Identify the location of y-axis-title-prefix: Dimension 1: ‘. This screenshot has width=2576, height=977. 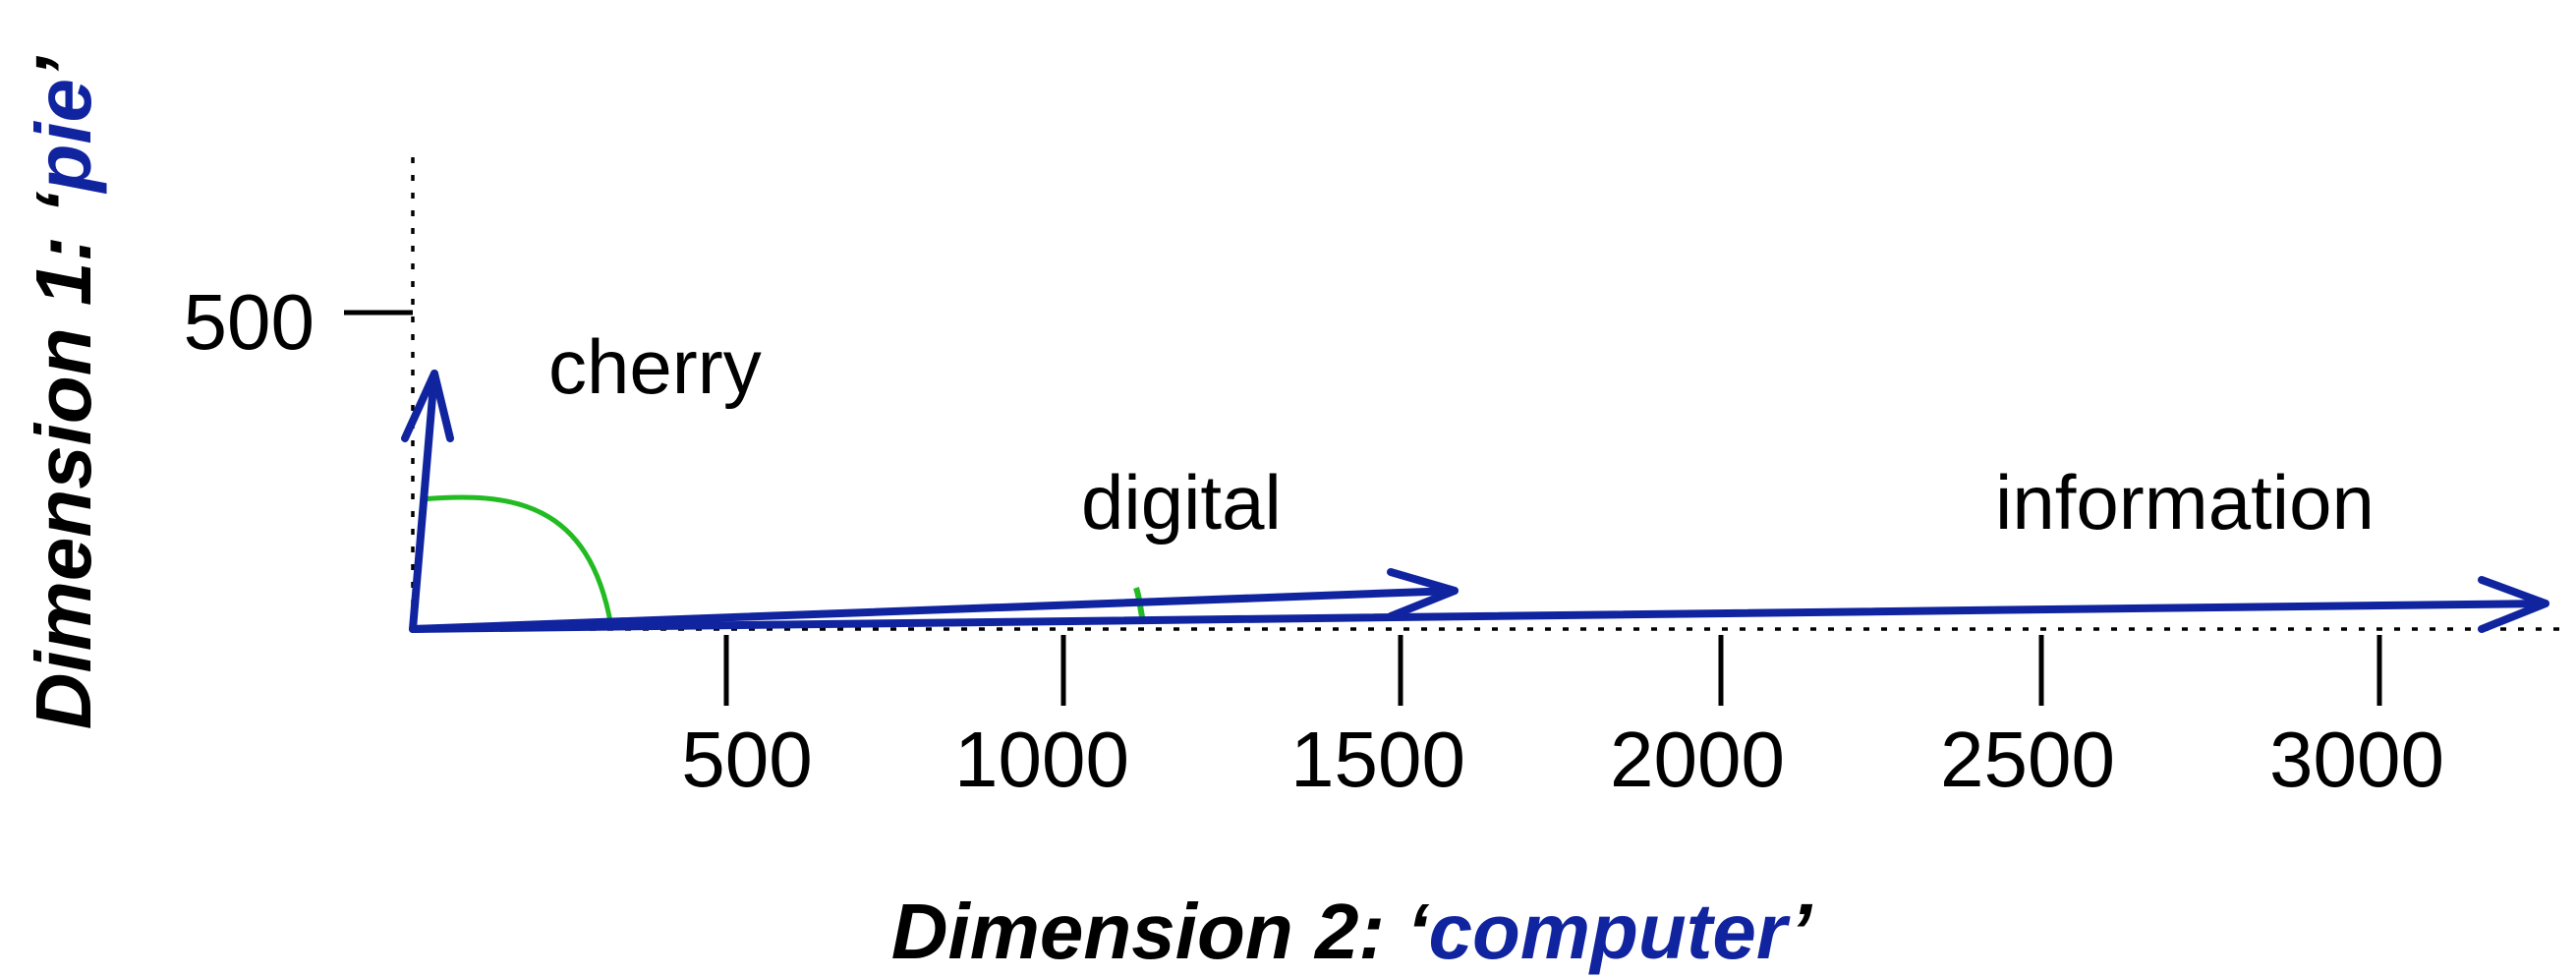
(63, 460).